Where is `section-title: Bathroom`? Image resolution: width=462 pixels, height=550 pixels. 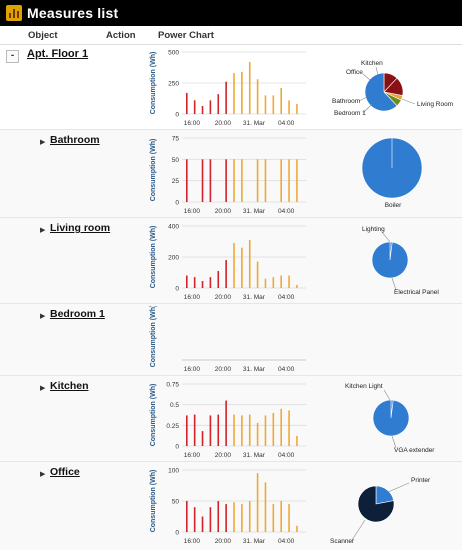 section-title: Bathroom is located at coordinates (75, 140).